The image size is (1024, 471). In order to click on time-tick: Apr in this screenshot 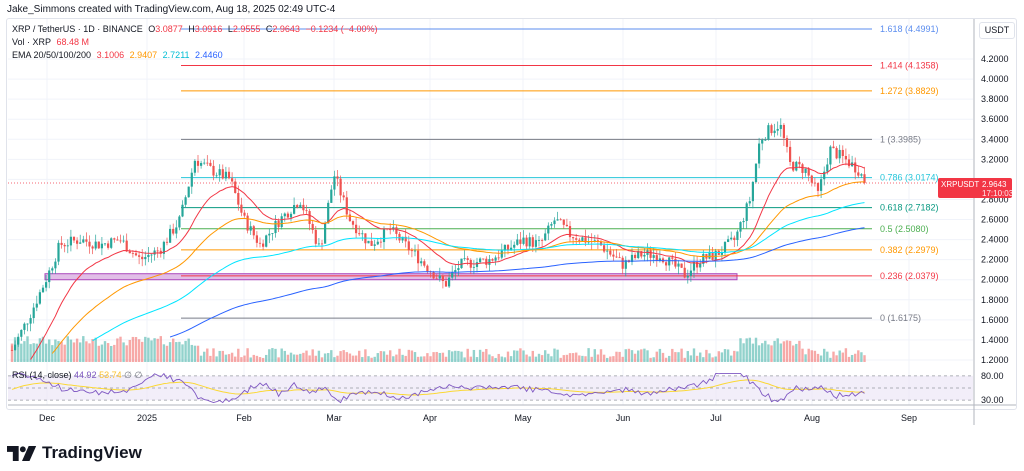, I will do `click(430, 418)`.